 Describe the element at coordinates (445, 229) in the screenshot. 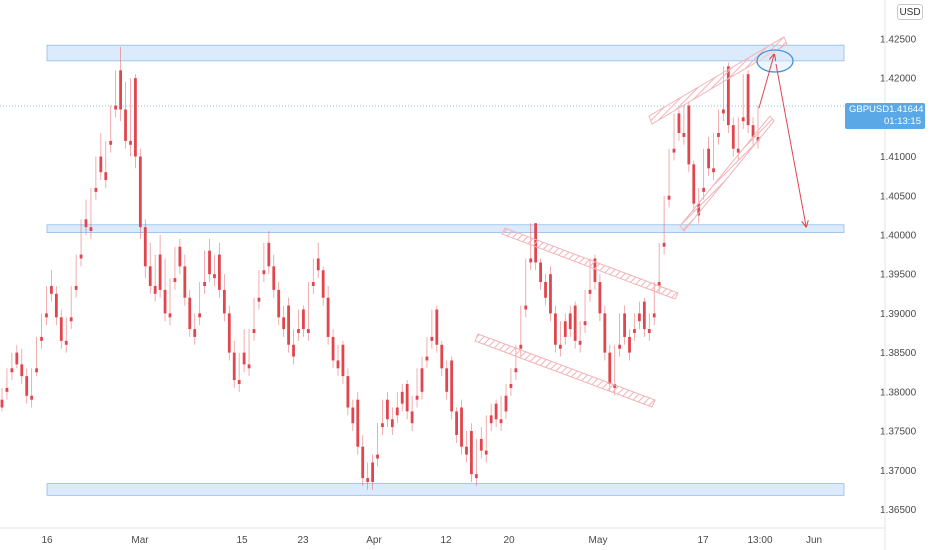

I see `mid-zone` at that location.